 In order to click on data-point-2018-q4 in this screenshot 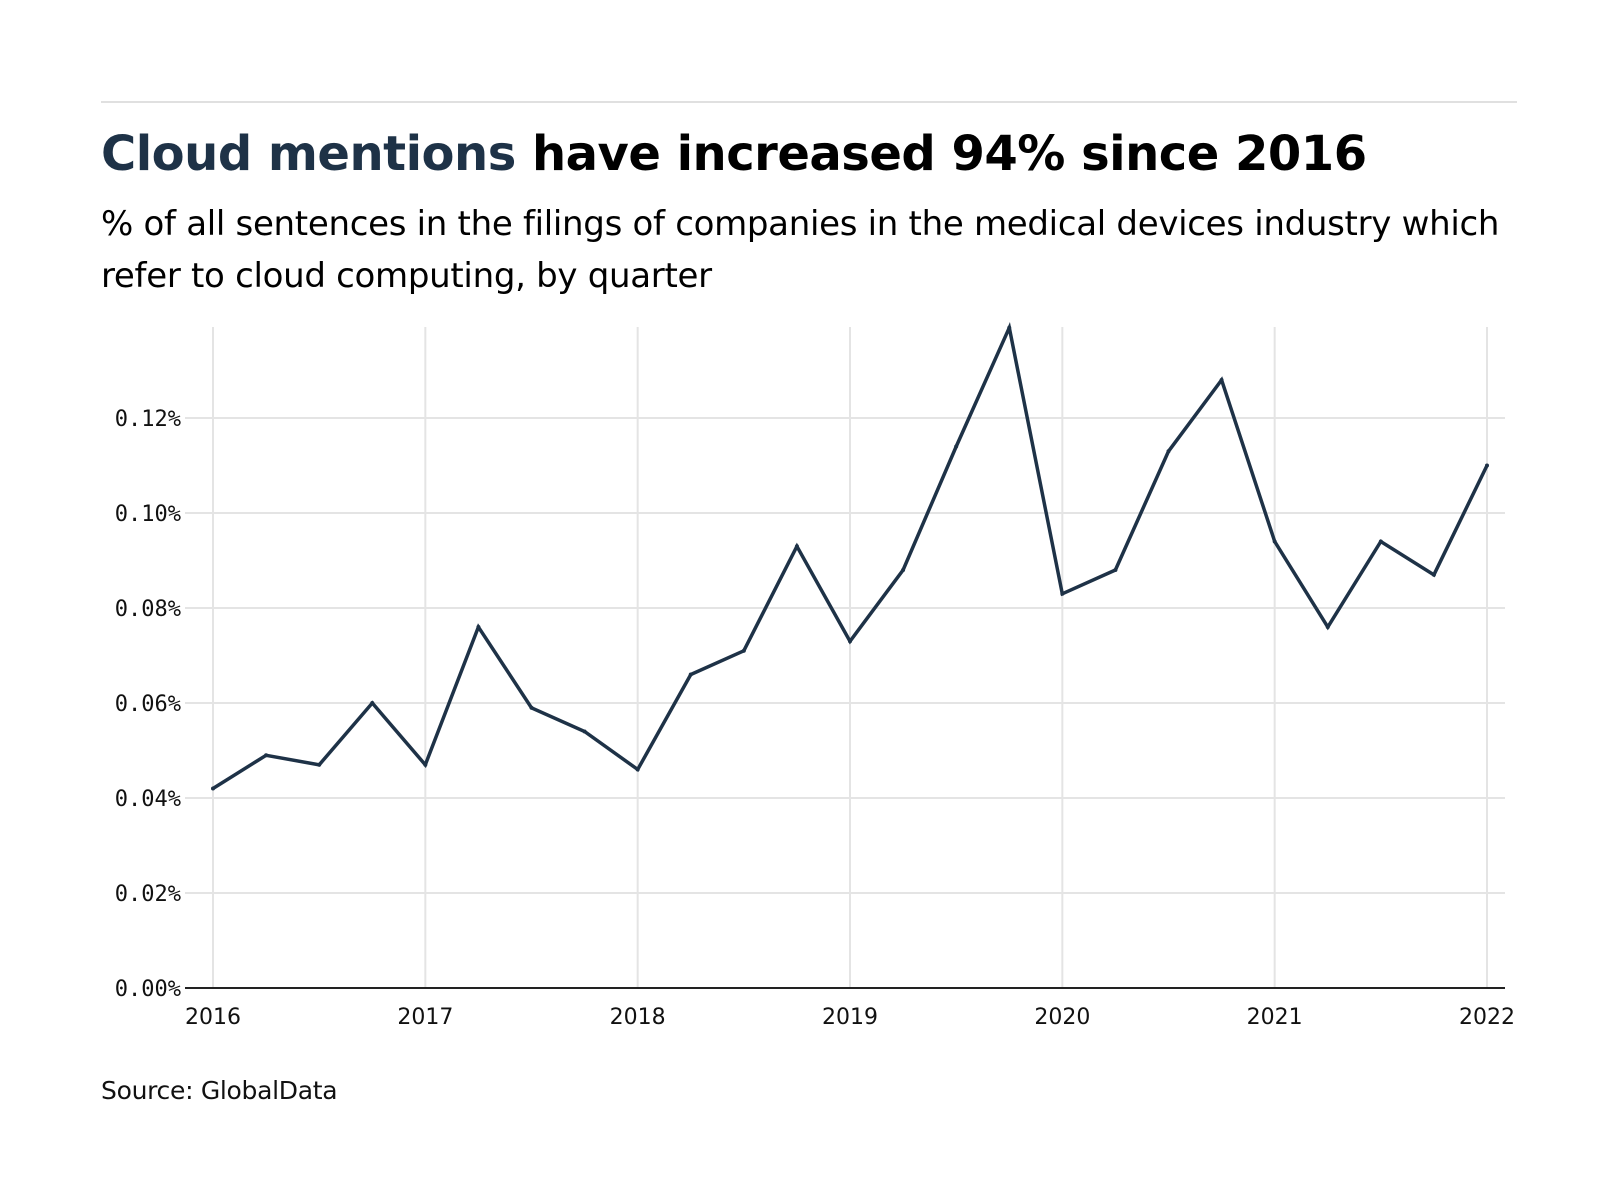, I will do `click(796, 546)`.